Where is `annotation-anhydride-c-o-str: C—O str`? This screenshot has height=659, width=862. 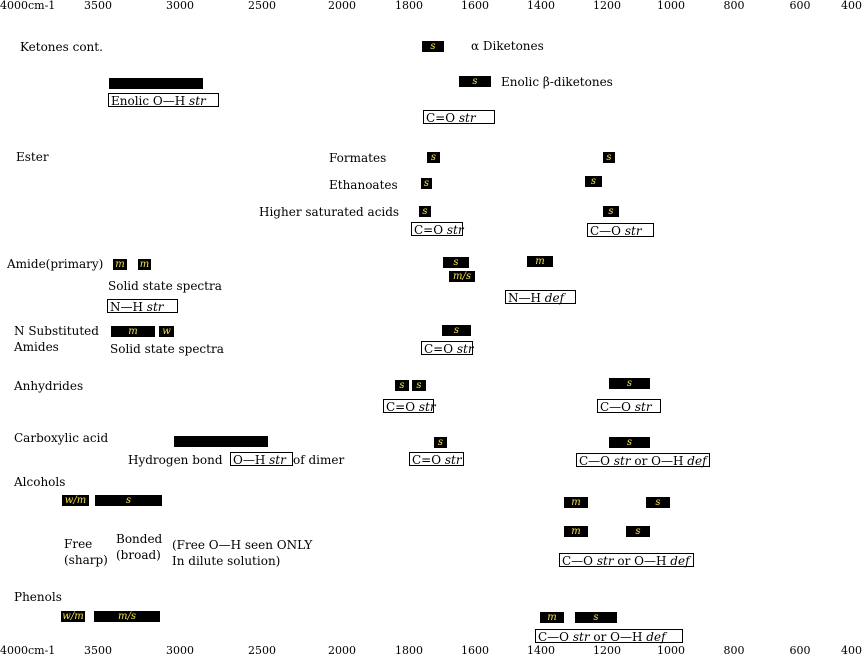
annotation-anhydride-c-o-str: C—O str is located at coordinates (629, 406).